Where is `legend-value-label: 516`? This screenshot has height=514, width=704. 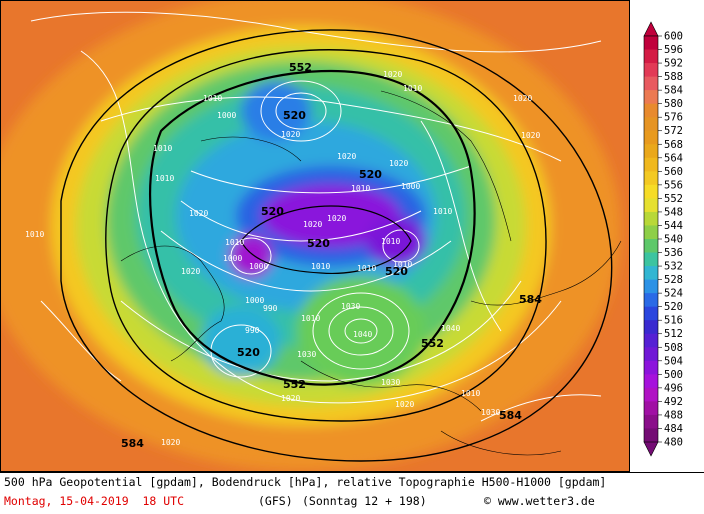
legend-value-label: 516 is located at coordinates (673, 321).